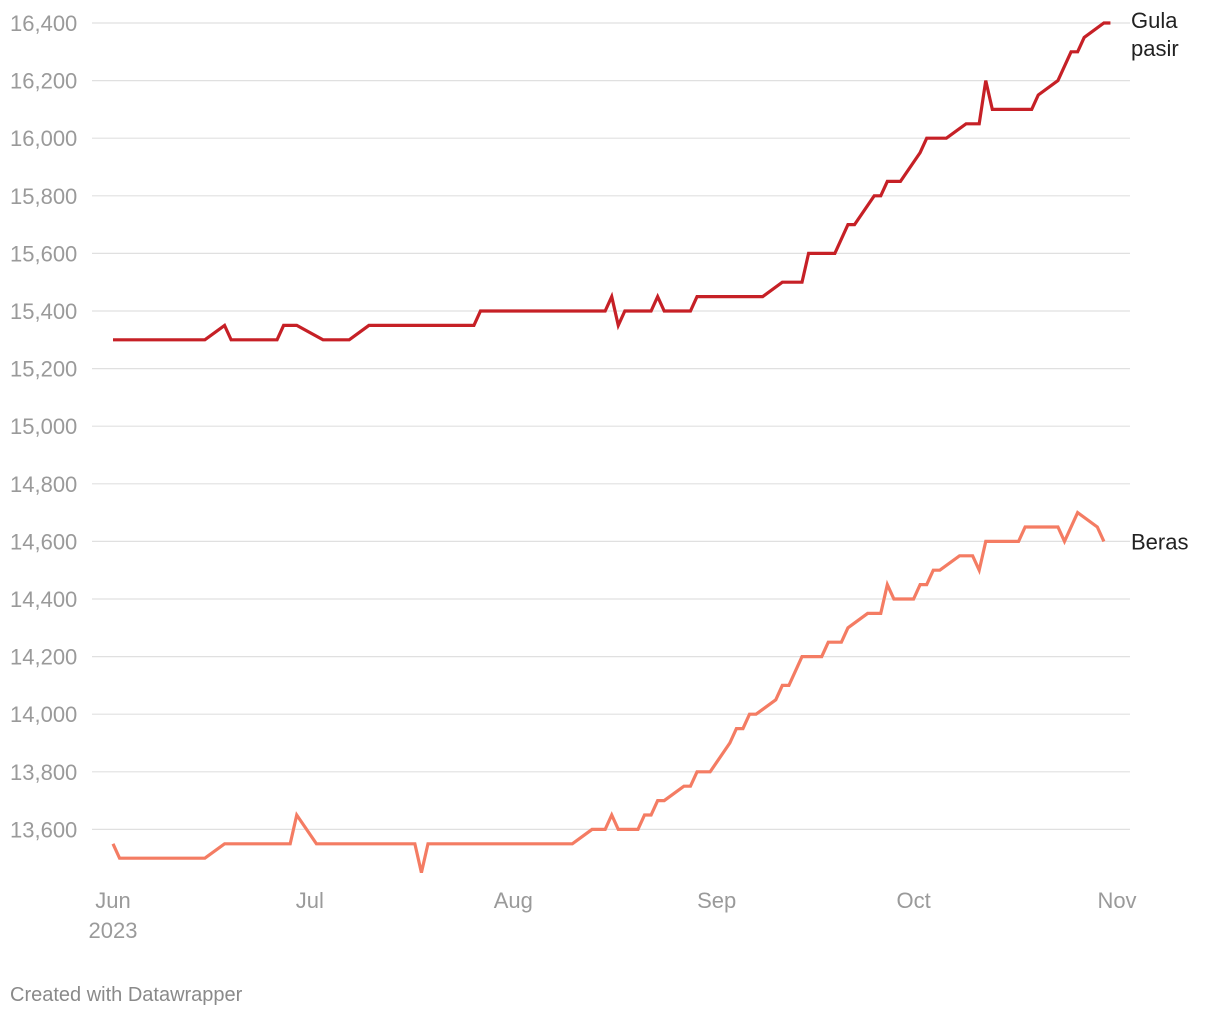 The image size is (1220, 1020). What do you see at coordinates (43, 541) in the screenshot?
I see `y-tick-label: 14,600` at bounding box center [43, 541].